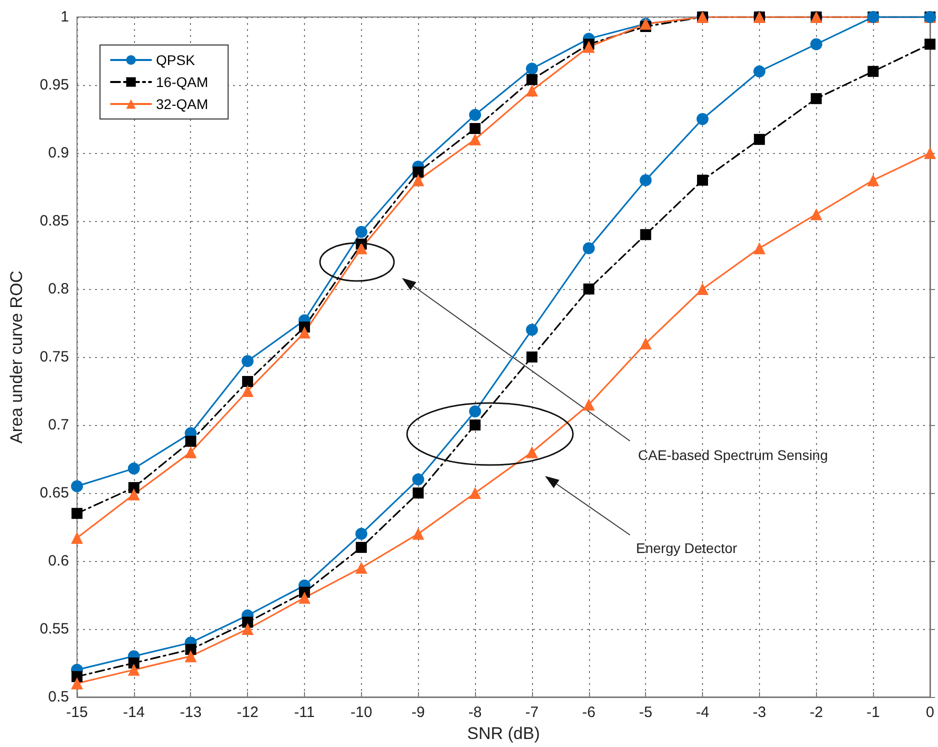 The height and width of the screenshot is (747, 938). What do you see at coordinates (645, 712) in the screenshot?
I see `x-tick-label: -5` at bounding box center [645, 712].